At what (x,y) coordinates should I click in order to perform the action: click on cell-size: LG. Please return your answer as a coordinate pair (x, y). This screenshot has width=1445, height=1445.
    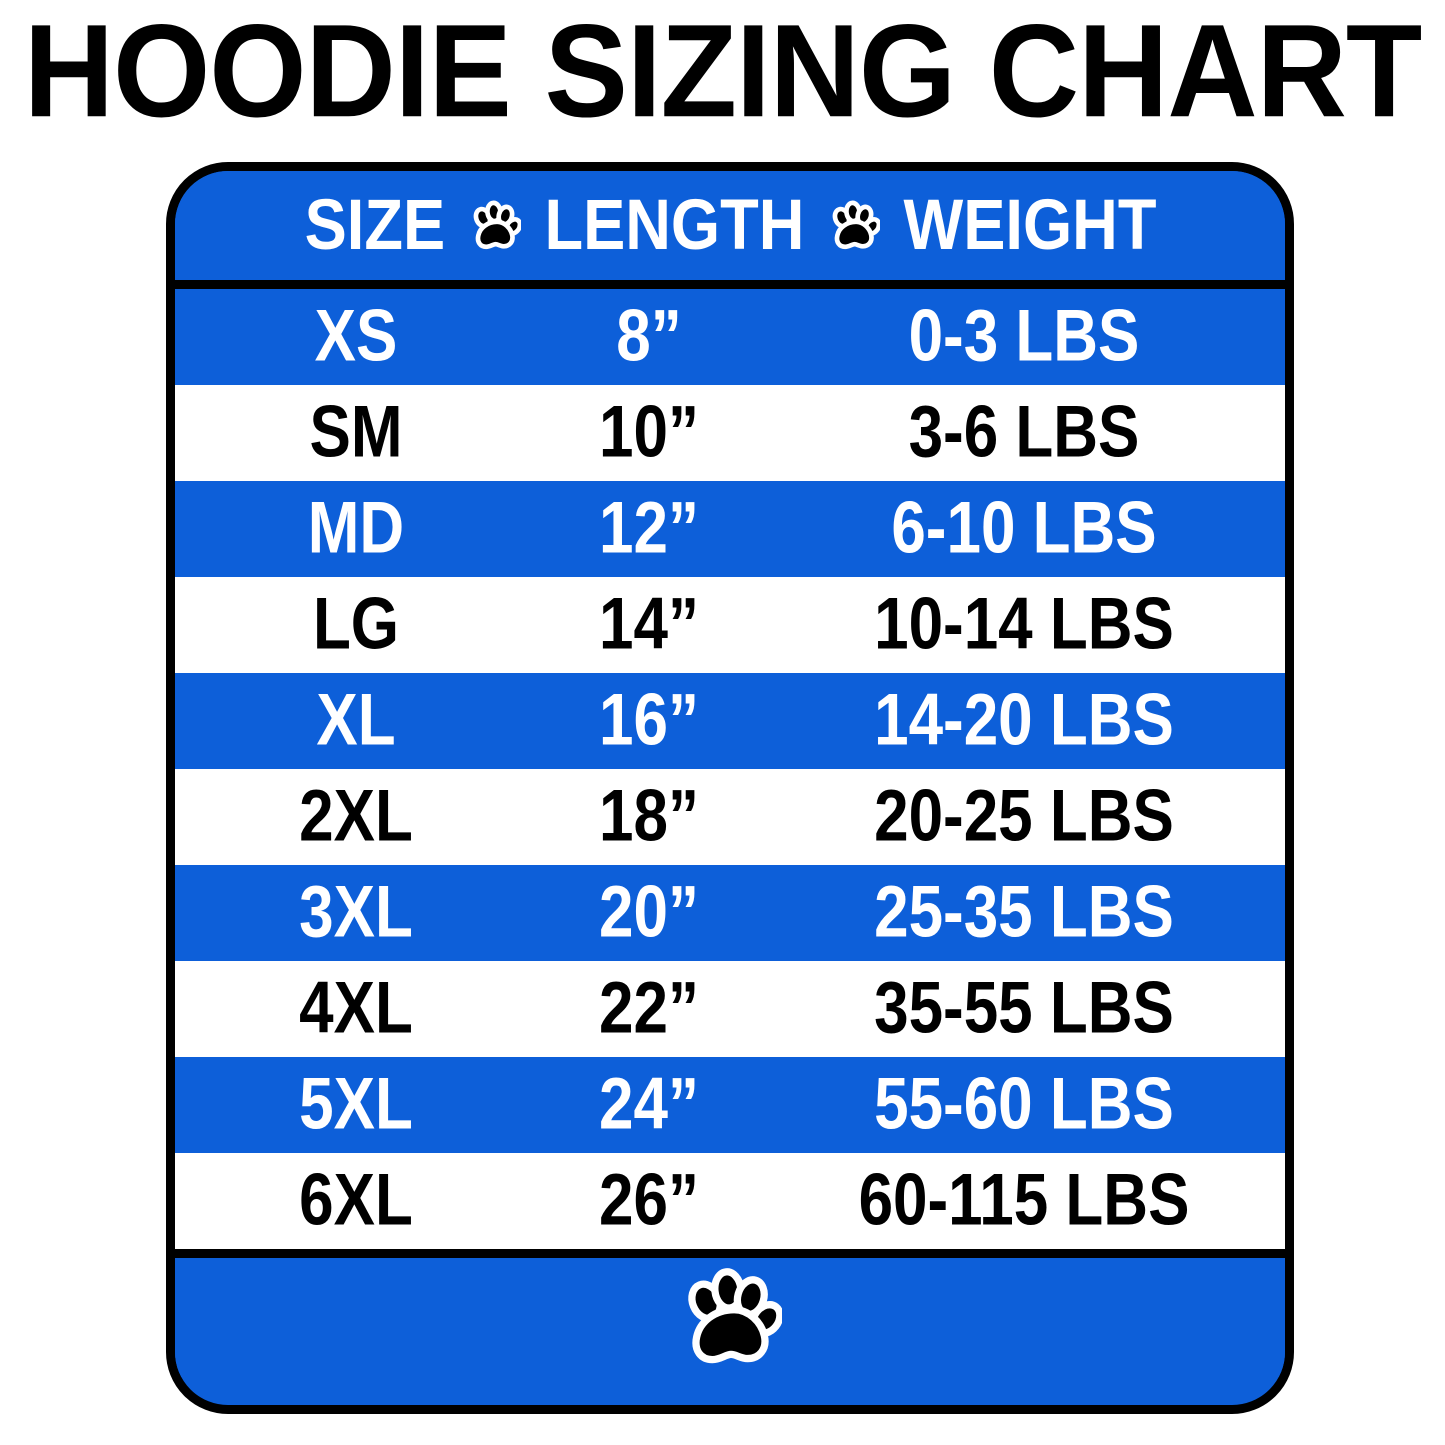
    Looking at the image, I should click on (356, 624).